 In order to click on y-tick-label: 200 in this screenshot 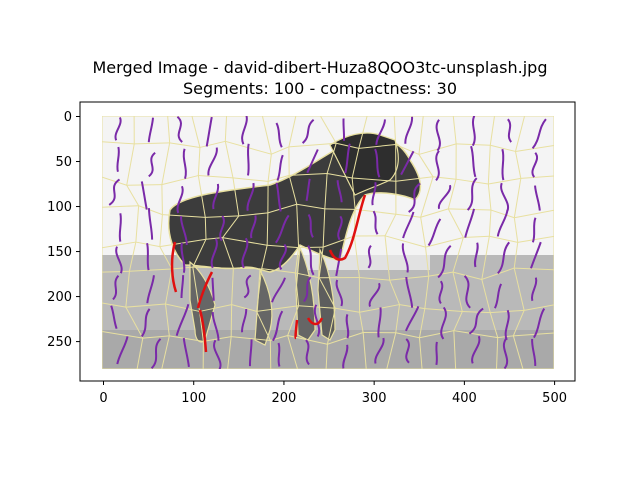, I will do `click(59, 297)`.